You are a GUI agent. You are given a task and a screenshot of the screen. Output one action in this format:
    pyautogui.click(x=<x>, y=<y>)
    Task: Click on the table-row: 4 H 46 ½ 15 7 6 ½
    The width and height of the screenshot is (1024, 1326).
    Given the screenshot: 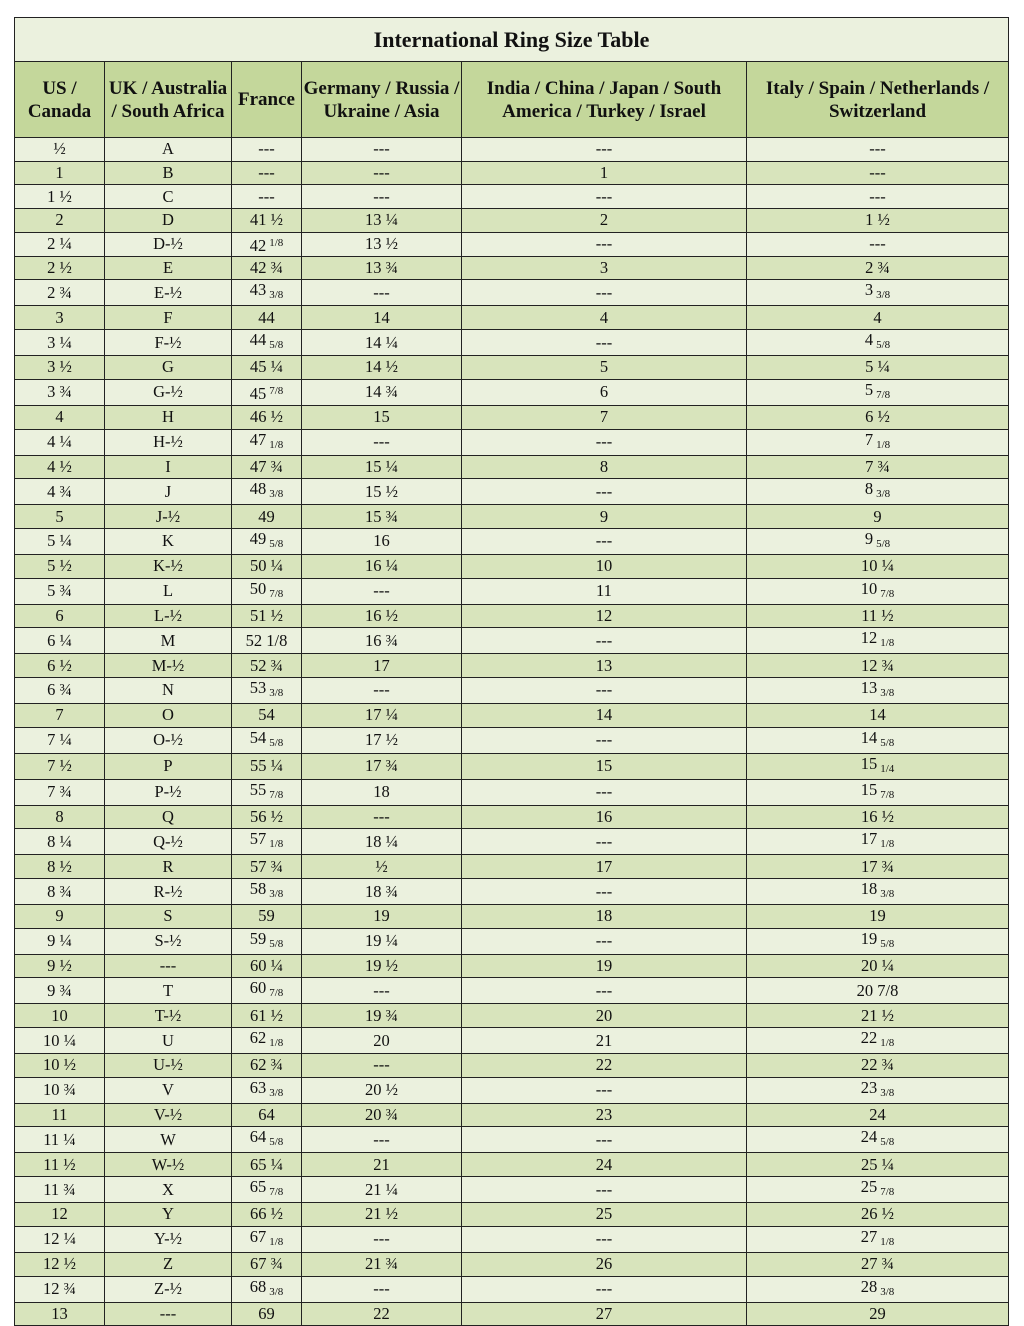 What is the action you would take?
    pyautogui.click(x=511, y=417)
    